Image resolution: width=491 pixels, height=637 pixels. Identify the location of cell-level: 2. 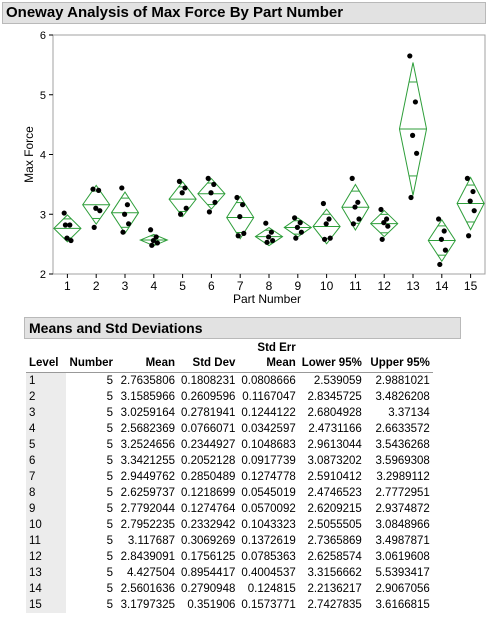
(46, 397).